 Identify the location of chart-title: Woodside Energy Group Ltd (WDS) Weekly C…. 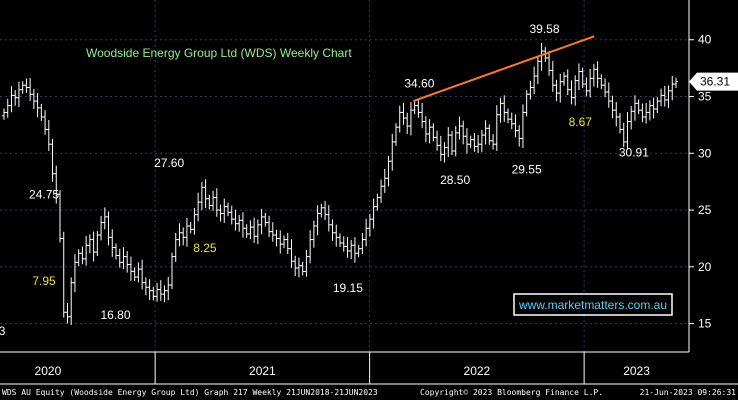
(219, 53).